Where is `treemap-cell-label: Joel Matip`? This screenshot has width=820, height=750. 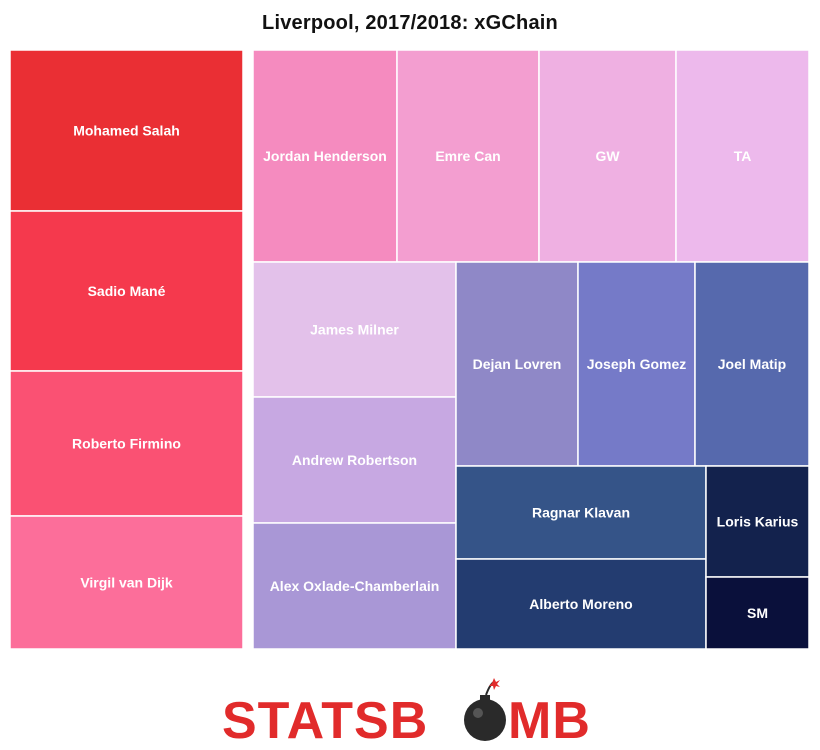
treemap-cell-label: Joel Matip is located at coordinates (752, 364).